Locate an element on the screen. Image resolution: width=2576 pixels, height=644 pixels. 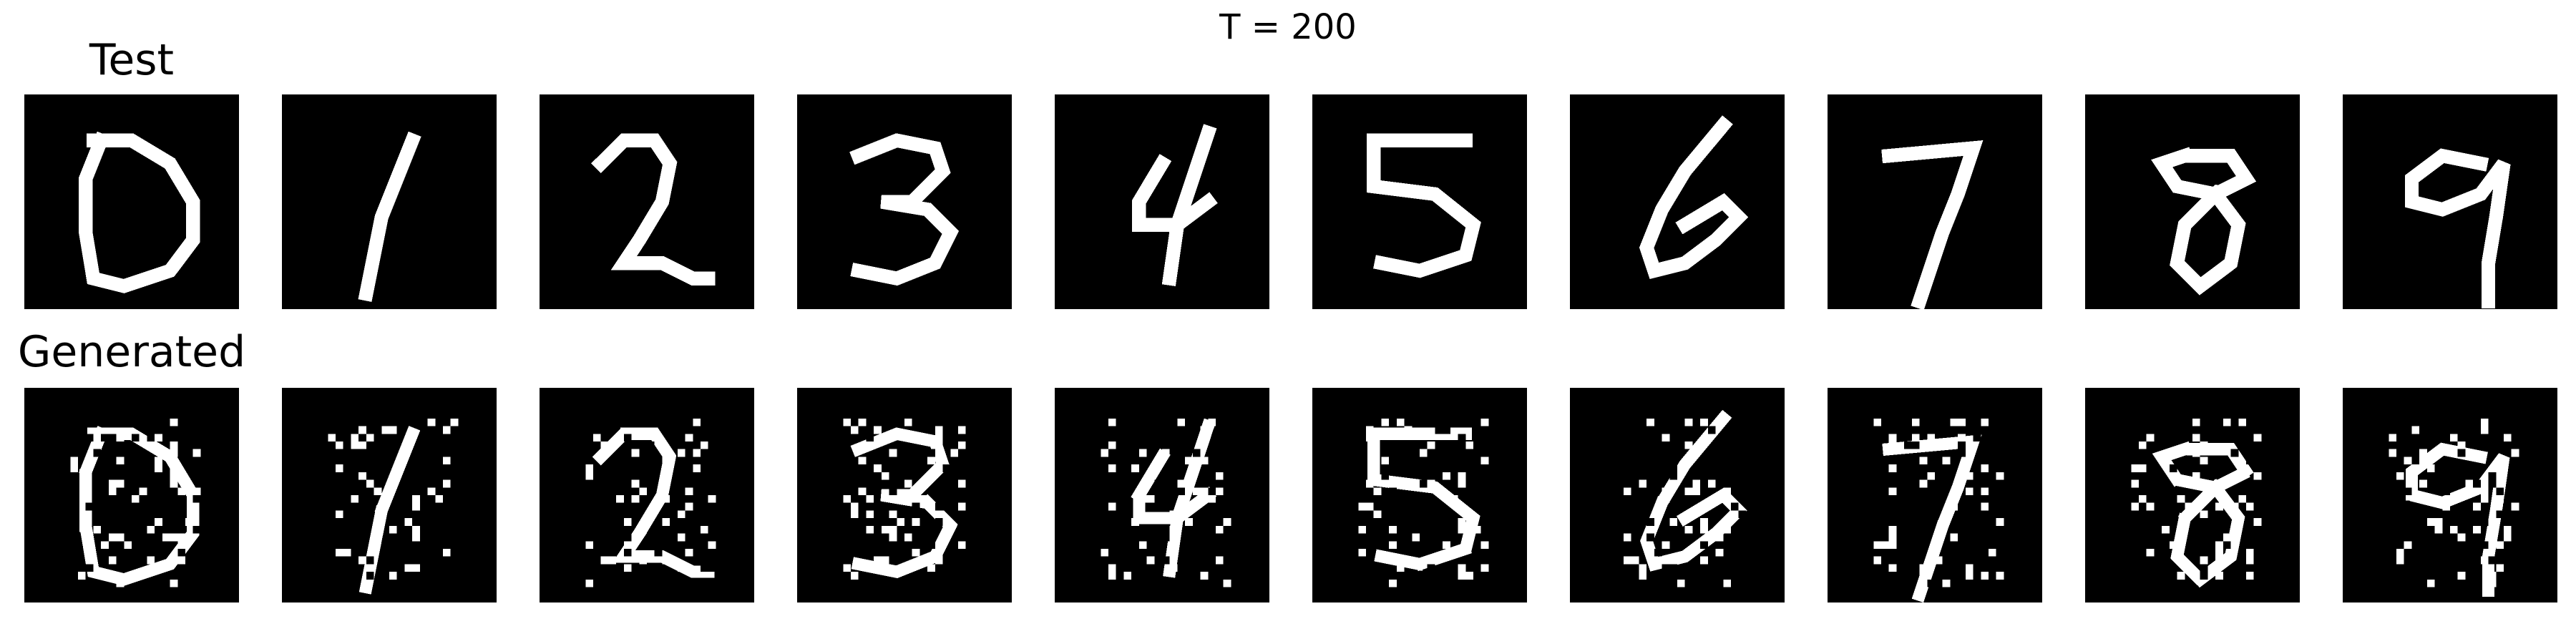
digit-9-glyph is located at coordinates (2450, 495).